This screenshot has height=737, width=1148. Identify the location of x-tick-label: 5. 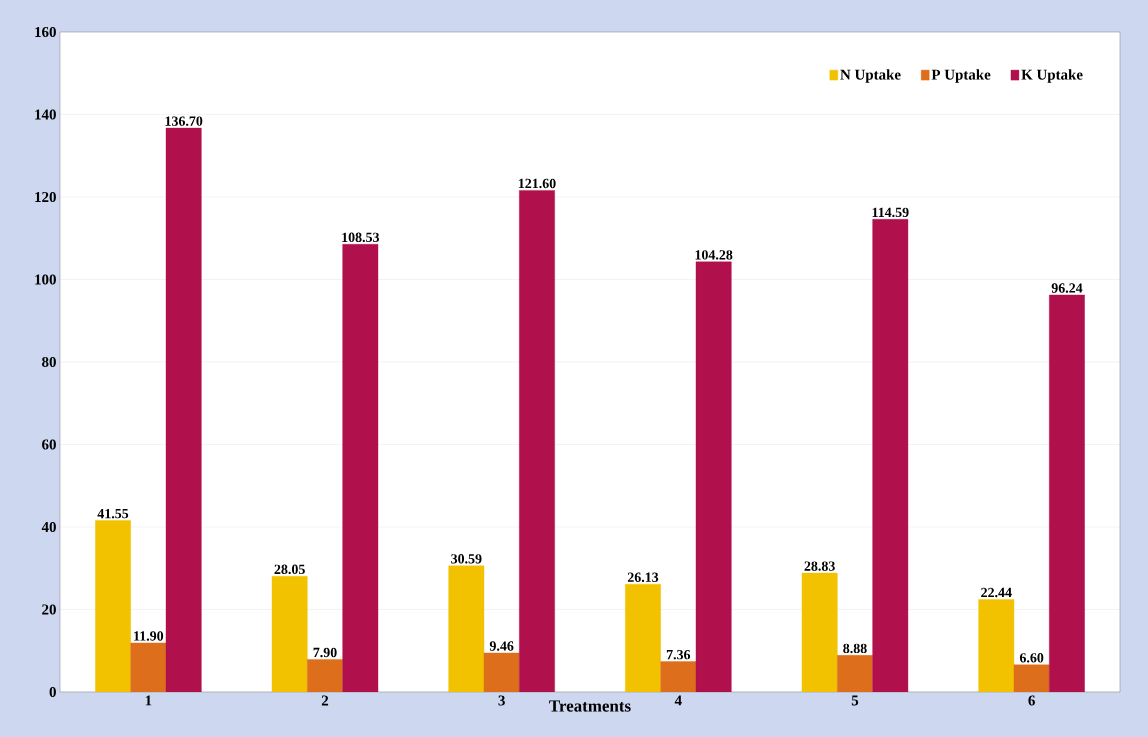
(855, 700).